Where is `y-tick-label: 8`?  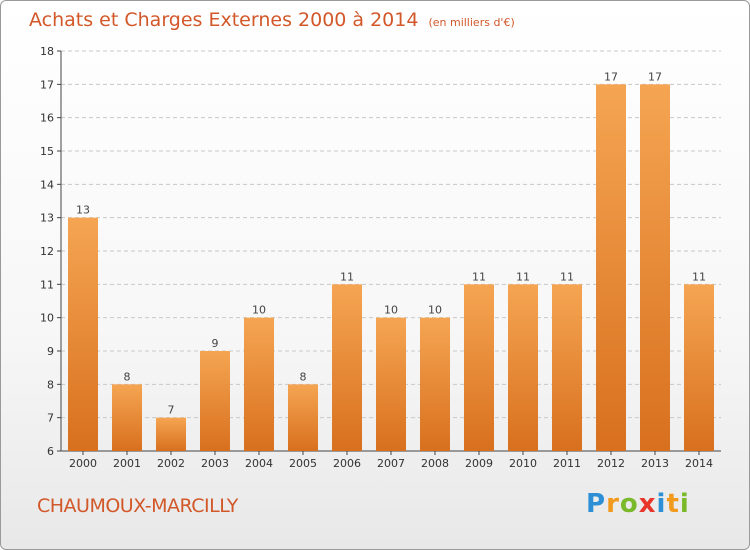 y-tick-label: 8 is located at coordinates (50, 384).